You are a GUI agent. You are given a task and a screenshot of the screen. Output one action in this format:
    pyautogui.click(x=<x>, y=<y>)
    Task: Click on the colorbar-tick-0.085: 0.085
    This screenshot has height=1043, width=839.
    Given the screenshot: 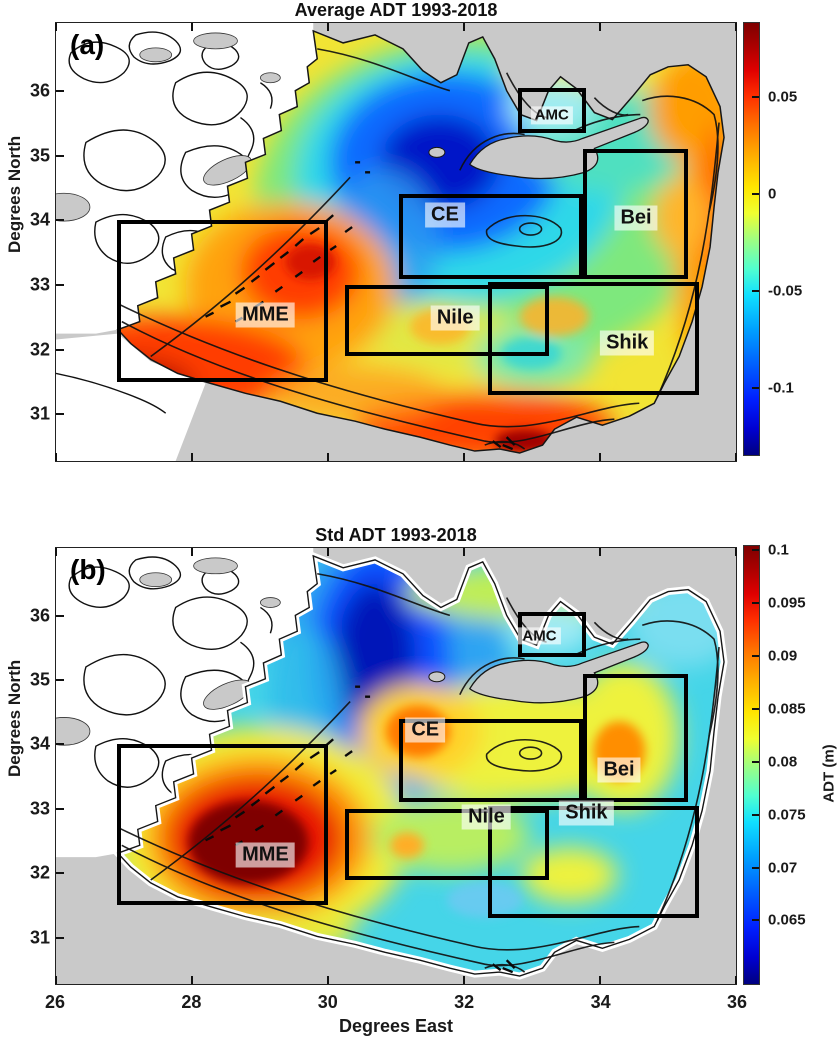 What is the action you would take?
    pyautogui.click(x=787, y=709)
    